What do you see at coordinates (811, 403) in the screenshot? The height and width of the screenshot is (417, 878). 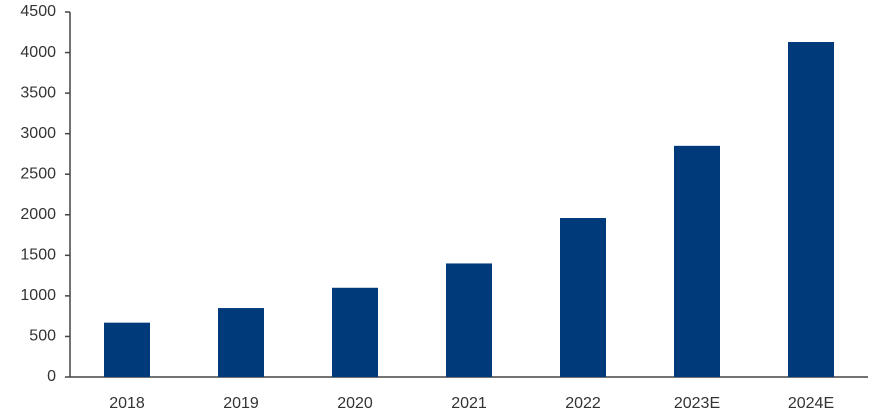 I see `x-tick-label: 2024E` at bounding box center [811, 403].